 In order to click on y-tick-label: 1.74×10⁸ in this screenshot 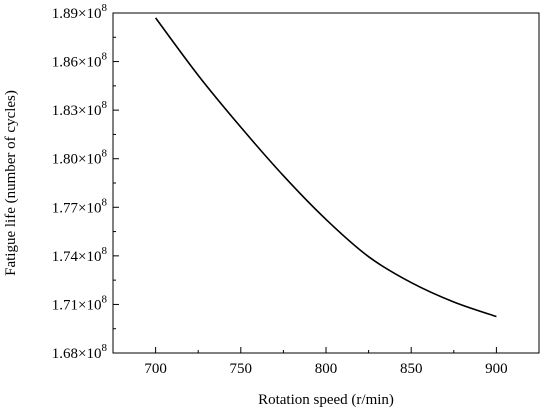, I will do `click(80, 255)`.